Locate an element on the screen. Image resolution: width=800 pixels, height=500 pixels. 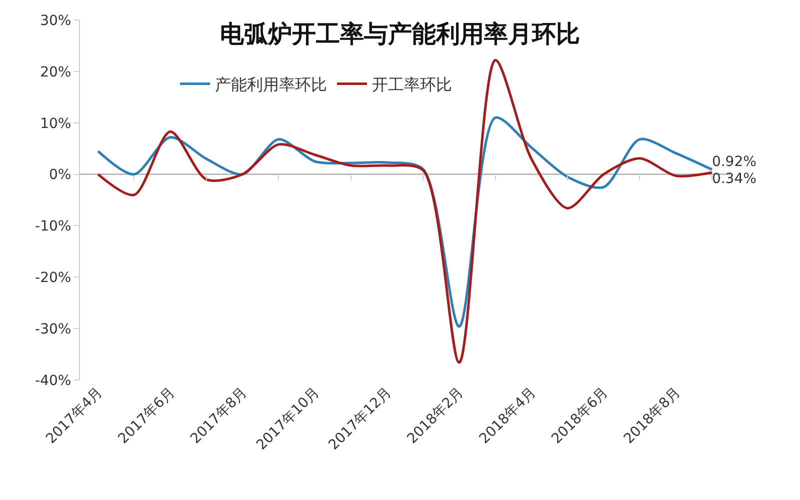
y-tick-label: 20% is located at coordinates (56, 72).